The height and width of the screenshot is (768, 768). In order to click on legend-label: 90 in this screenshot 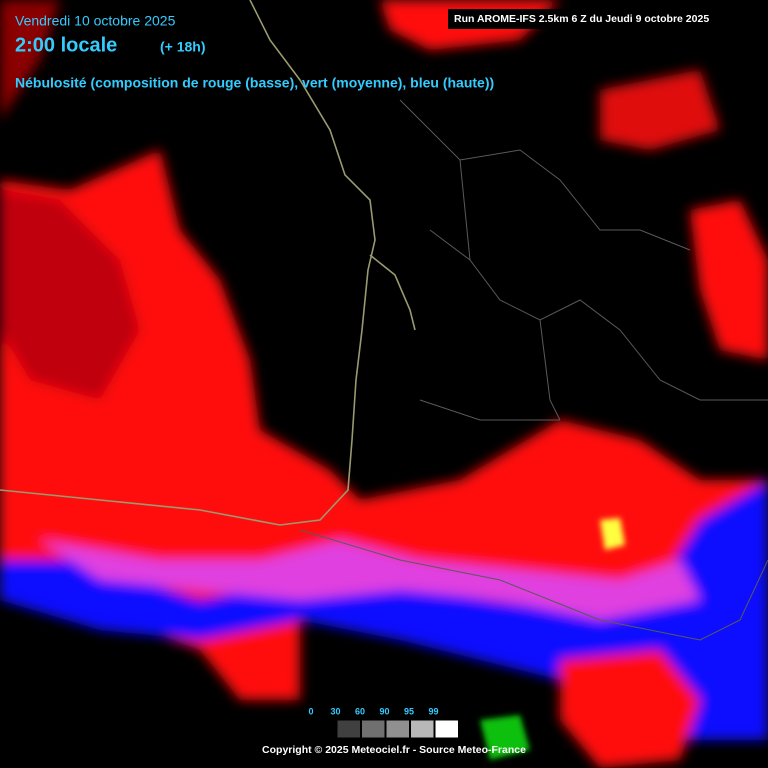, I will do `click(384, 711)`.